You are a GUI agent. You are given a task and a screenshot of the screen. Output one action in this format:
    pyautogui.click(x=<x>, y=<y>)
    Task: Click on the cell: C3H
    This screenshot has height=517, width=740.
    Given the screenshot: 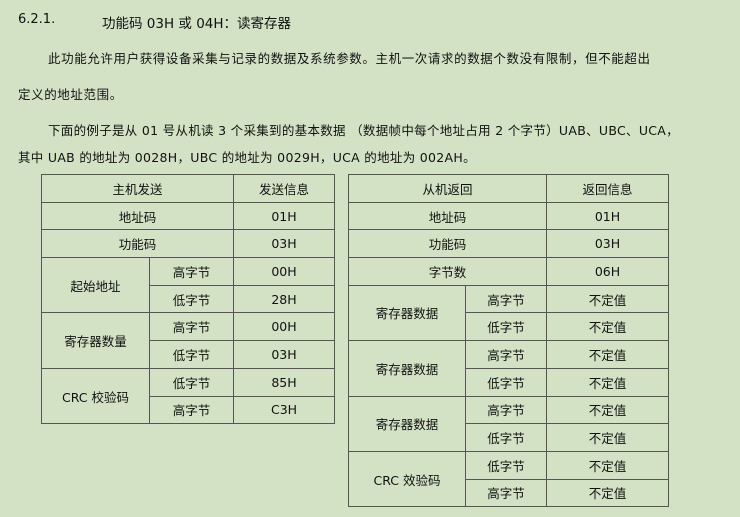 What is the action you would take?
    pyautogui.click(x=284, y=410)
    